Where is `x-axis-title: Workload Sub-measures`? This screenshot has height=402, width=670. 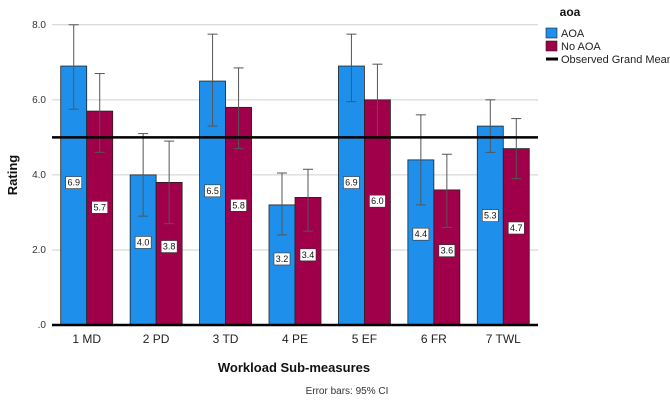
x-axis-title: Workload Sub-measures is located at coordinates (294, 367).